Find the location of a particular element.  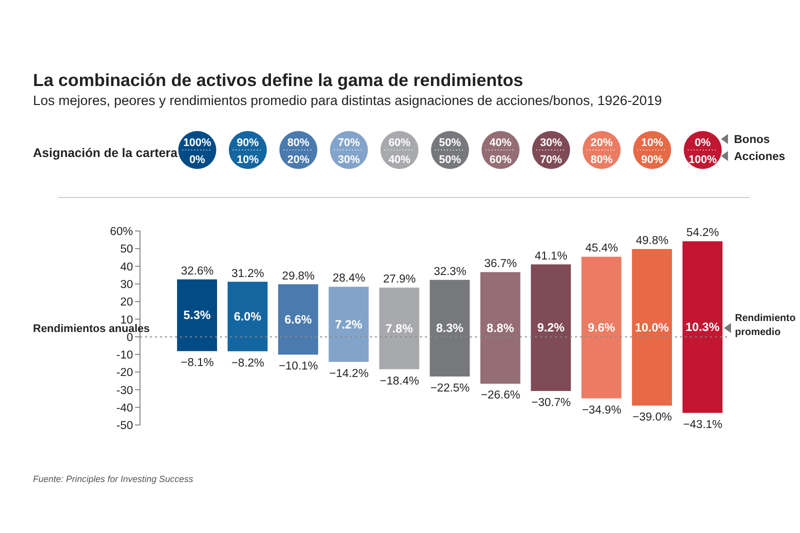

annotation: −30.7% is located at coordinates (551, 402).